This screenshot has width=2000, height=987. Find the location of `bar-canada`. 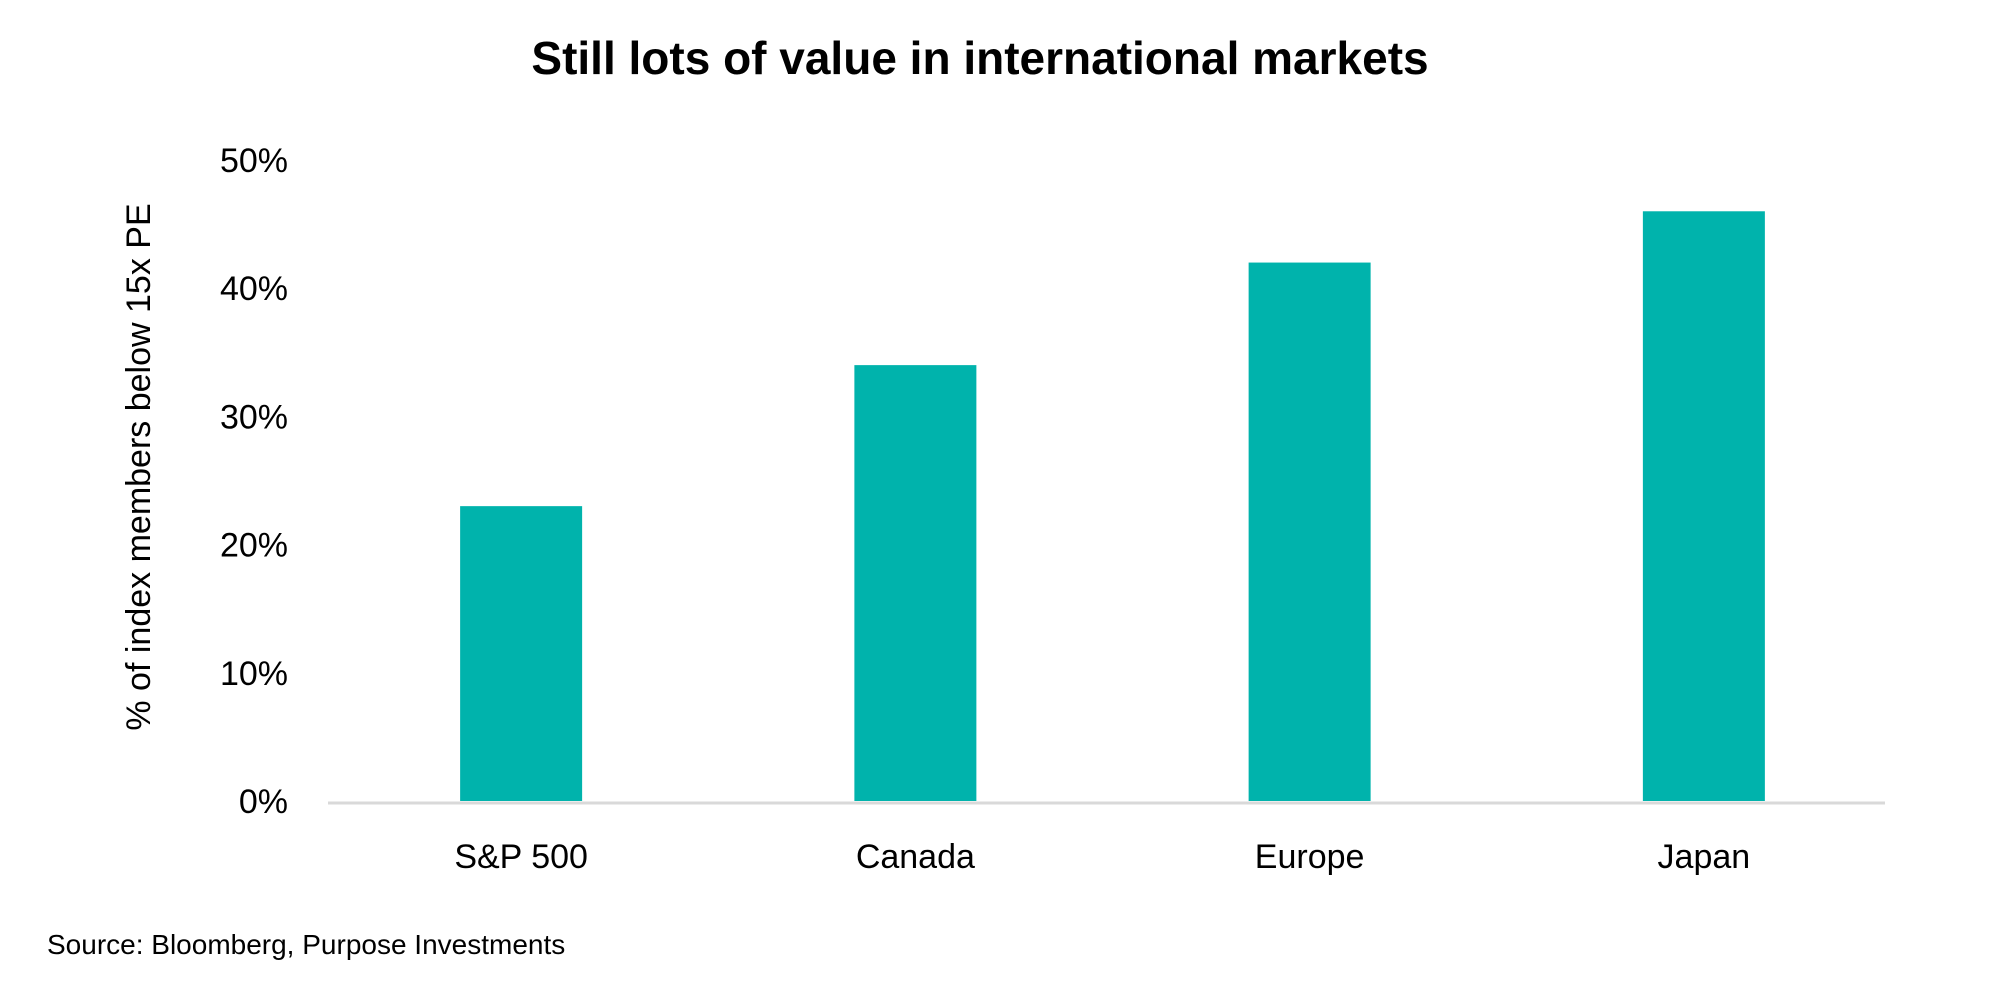

bar-canada is located at coordinates (915, 583).